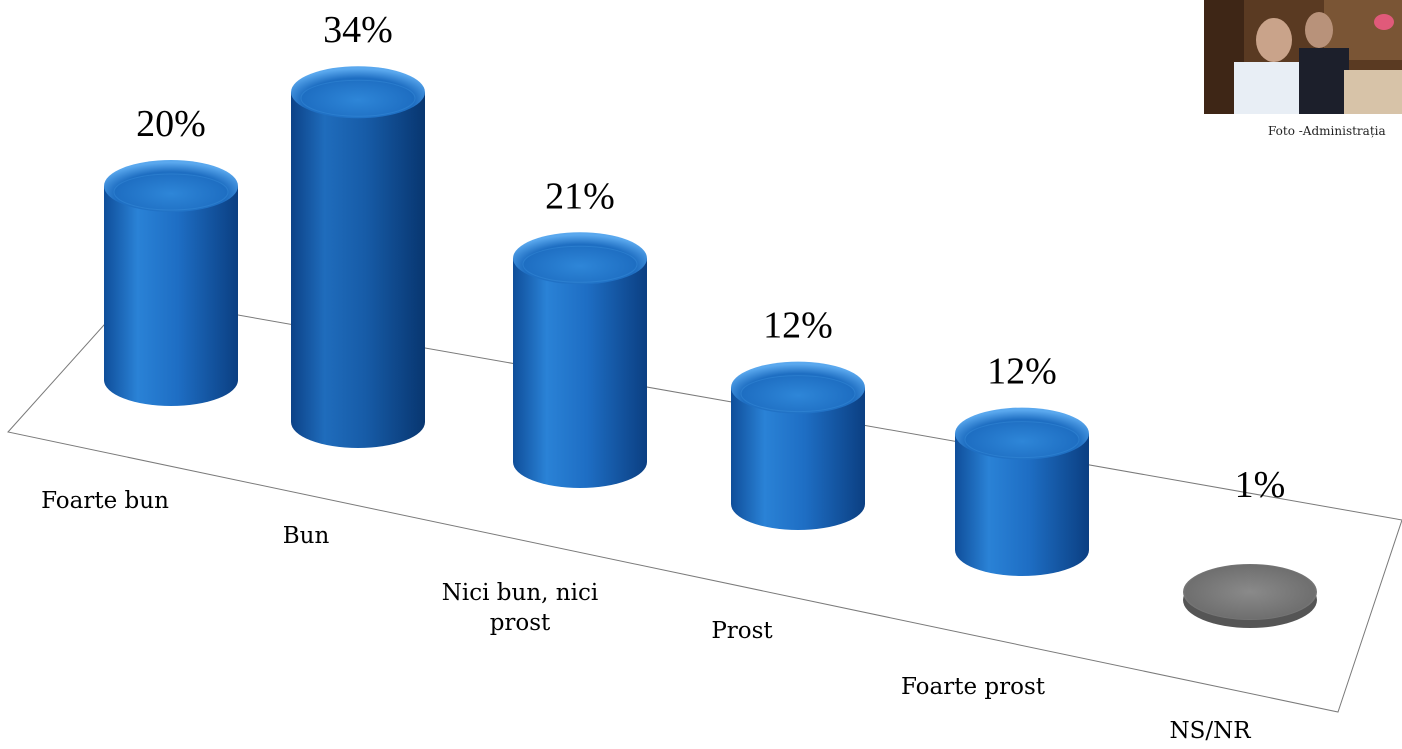 This screenshot has height=749, width=1402. Describe the element at coordinates (1022, 491) in the screenshot. I see `bar-foarte-prost` at that location.